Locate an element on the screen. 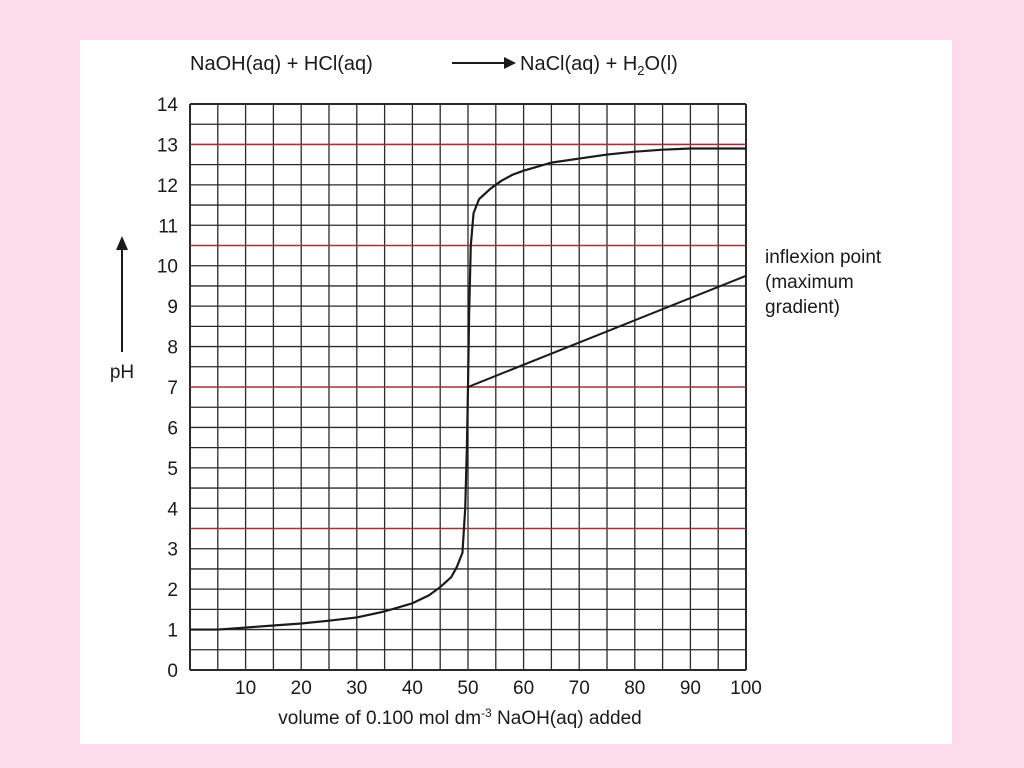 The width and height of the screenshot is (1024, 768). x-tick-label-80: 80 is located at coordinates (634, 688).